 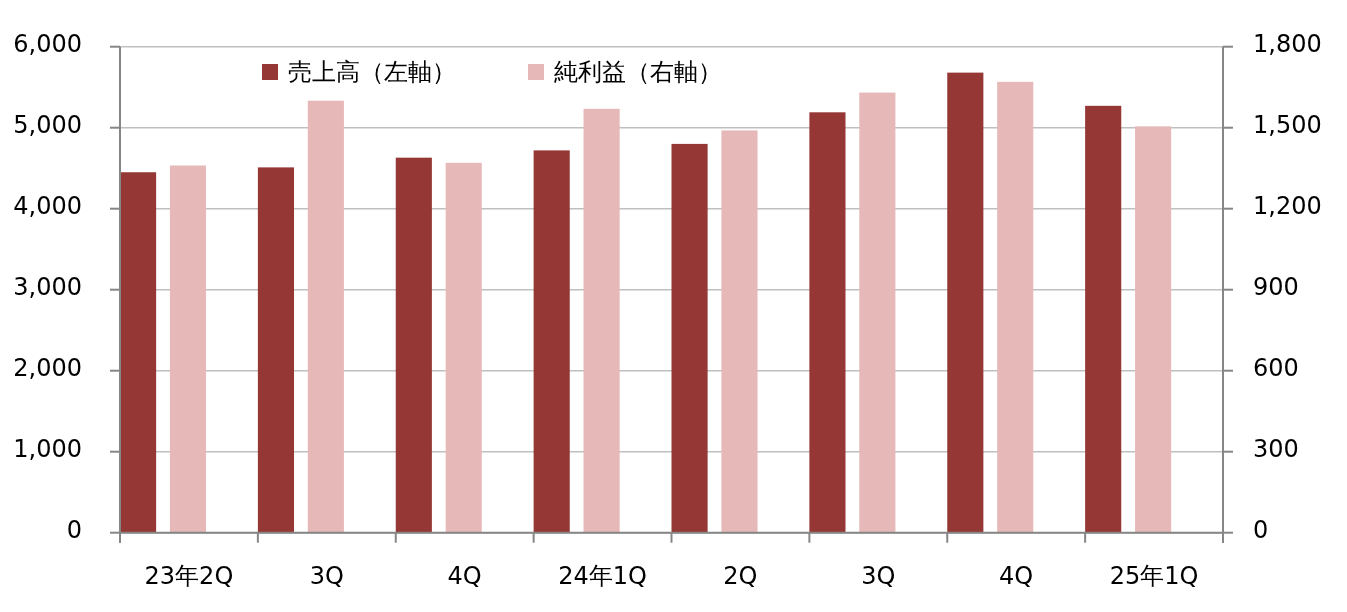 I want to click on y-tick-label: 1,000, so click(x=47, y=448).